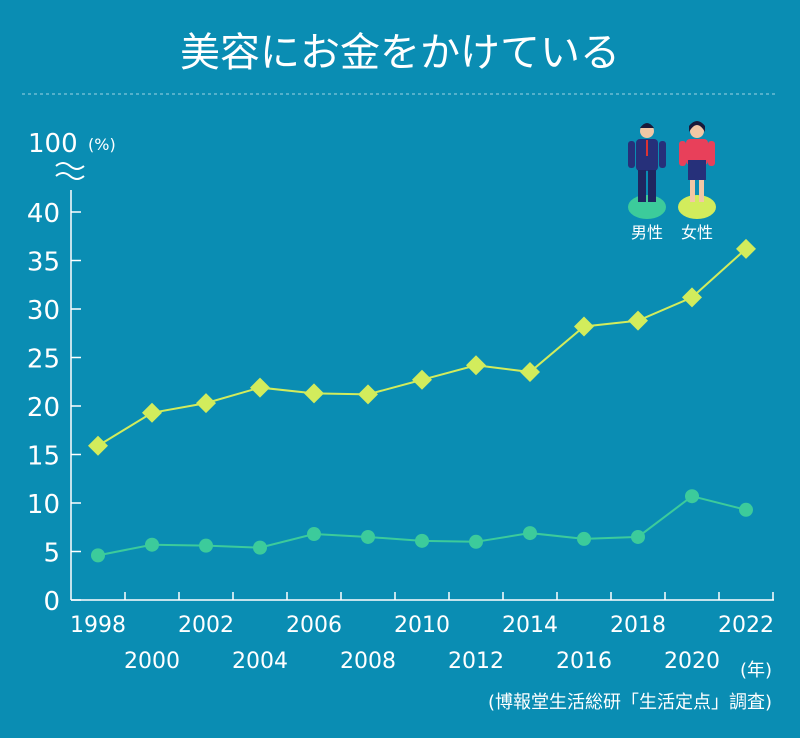 The image size is (800, 738). I want to click on y-tick-label: 10, so click(43, 505).